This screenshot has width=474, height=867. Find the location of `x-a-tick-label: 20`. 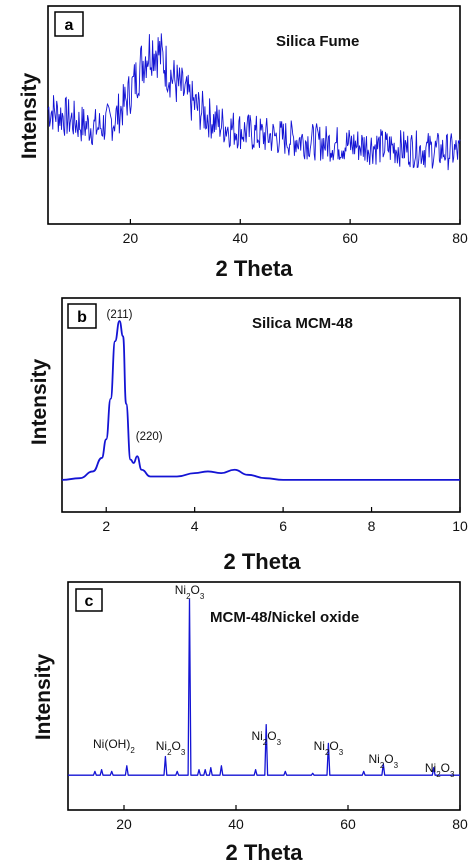

x-a-tick-label: 20 is located at coordinates (131, 238).